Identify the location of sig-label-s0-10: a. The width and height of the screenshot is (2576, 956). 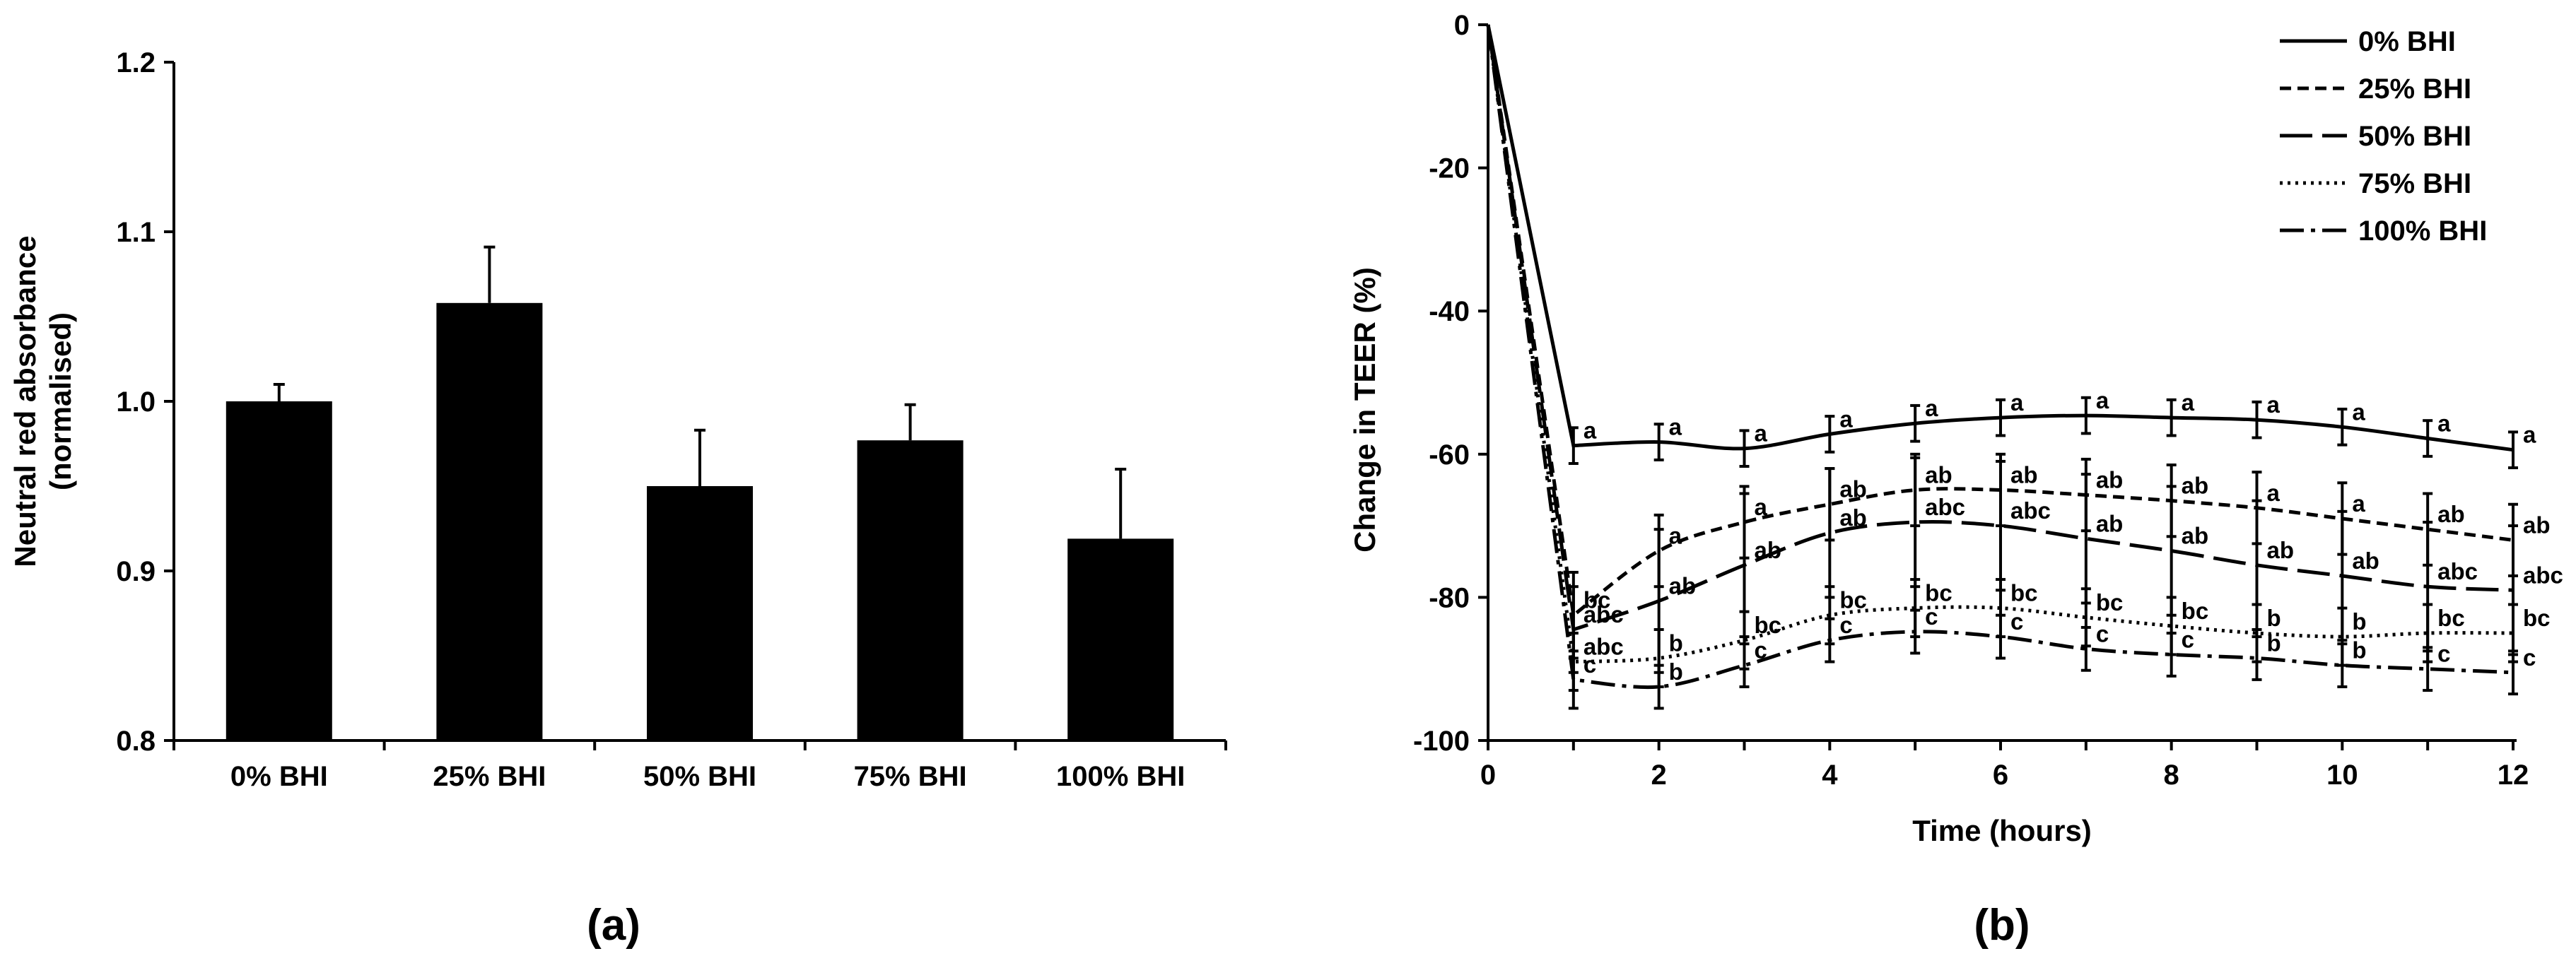
(2358, 412).